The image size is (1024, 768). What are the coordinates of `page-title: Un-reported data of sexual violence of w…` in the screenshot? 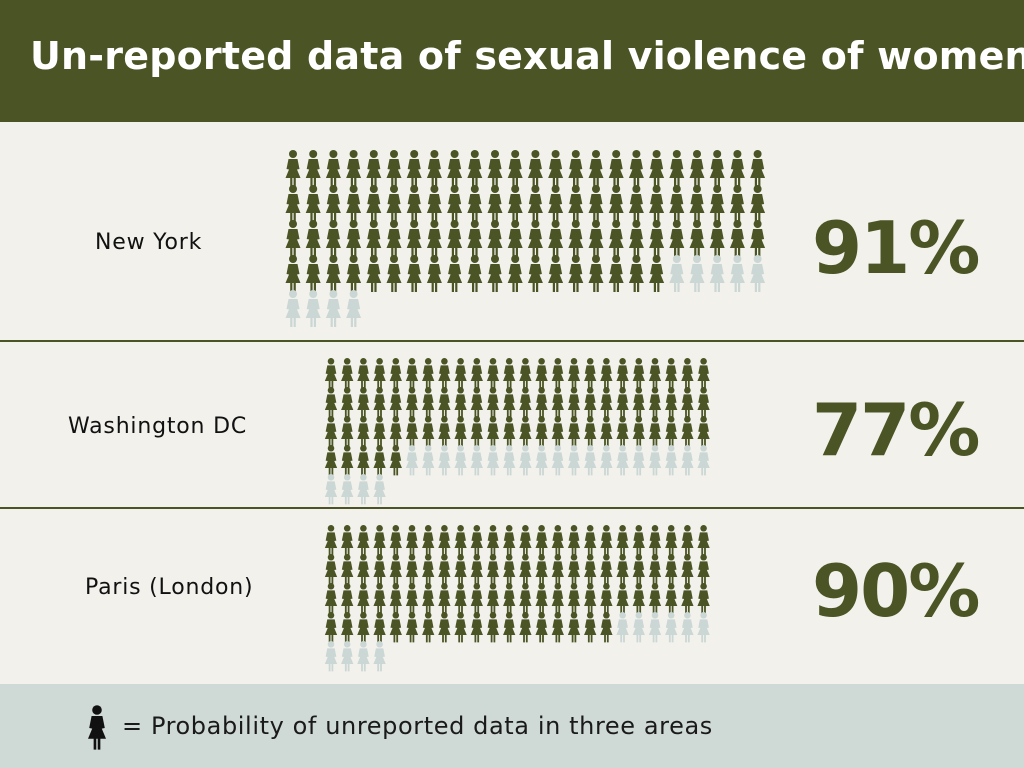 It's located at (527, 56).